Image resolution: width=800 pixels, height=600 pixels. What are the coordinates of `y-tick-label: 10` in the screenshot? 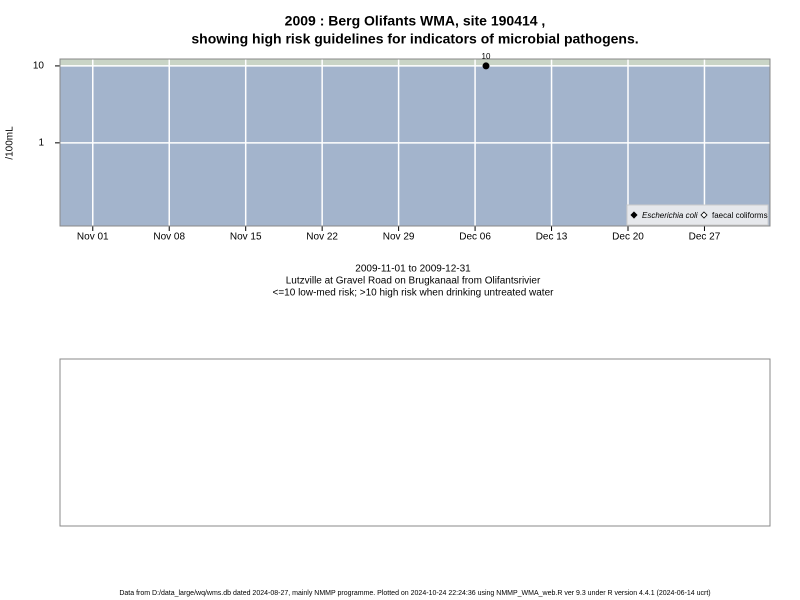 It's located at (39, 66).